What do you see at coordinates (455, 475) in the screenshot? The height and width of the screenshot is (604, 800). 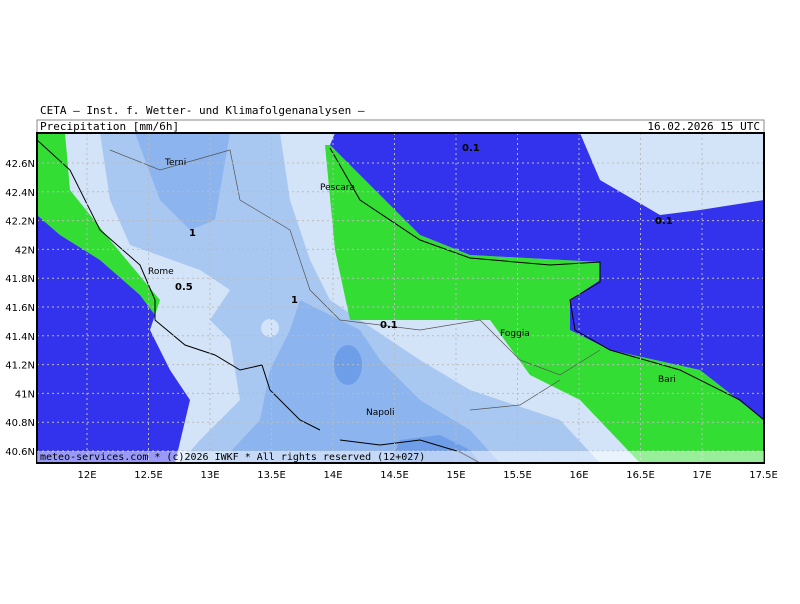 I see `lon-tick-label: 15E` at bounding box center [455, 475].